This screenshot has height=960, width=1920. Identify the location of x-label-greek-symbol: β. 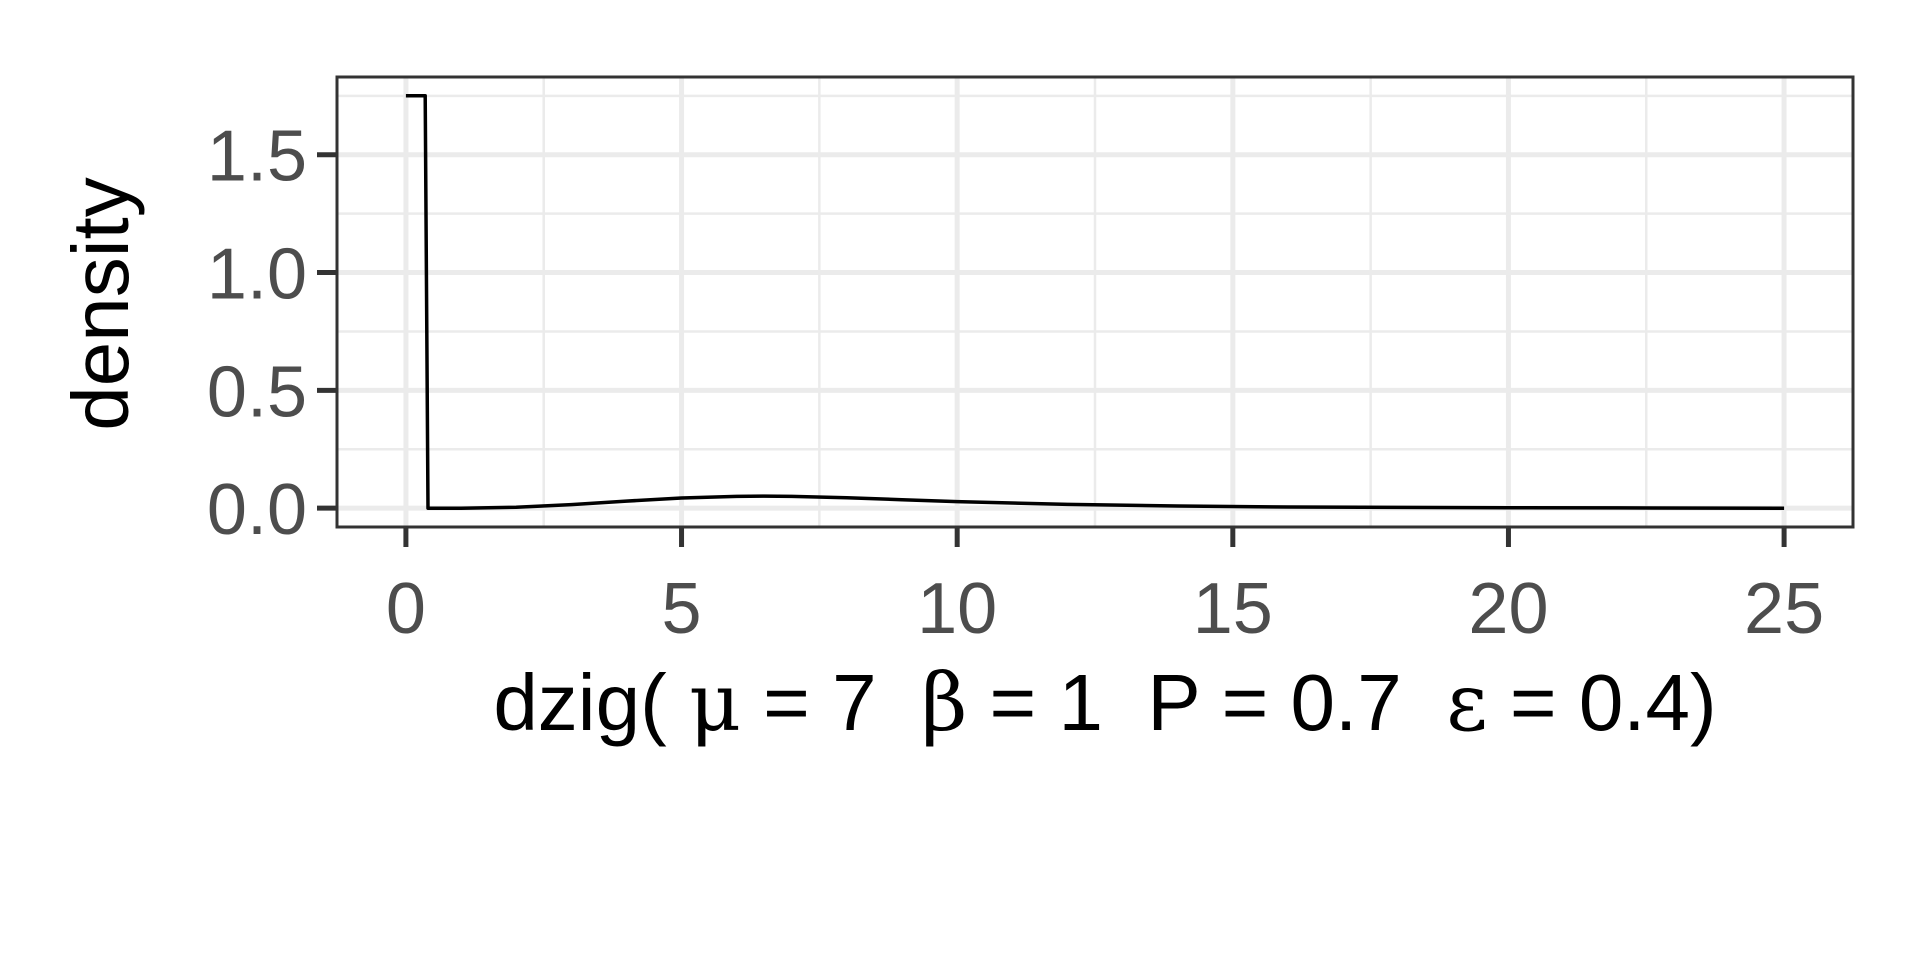
(944, 702).